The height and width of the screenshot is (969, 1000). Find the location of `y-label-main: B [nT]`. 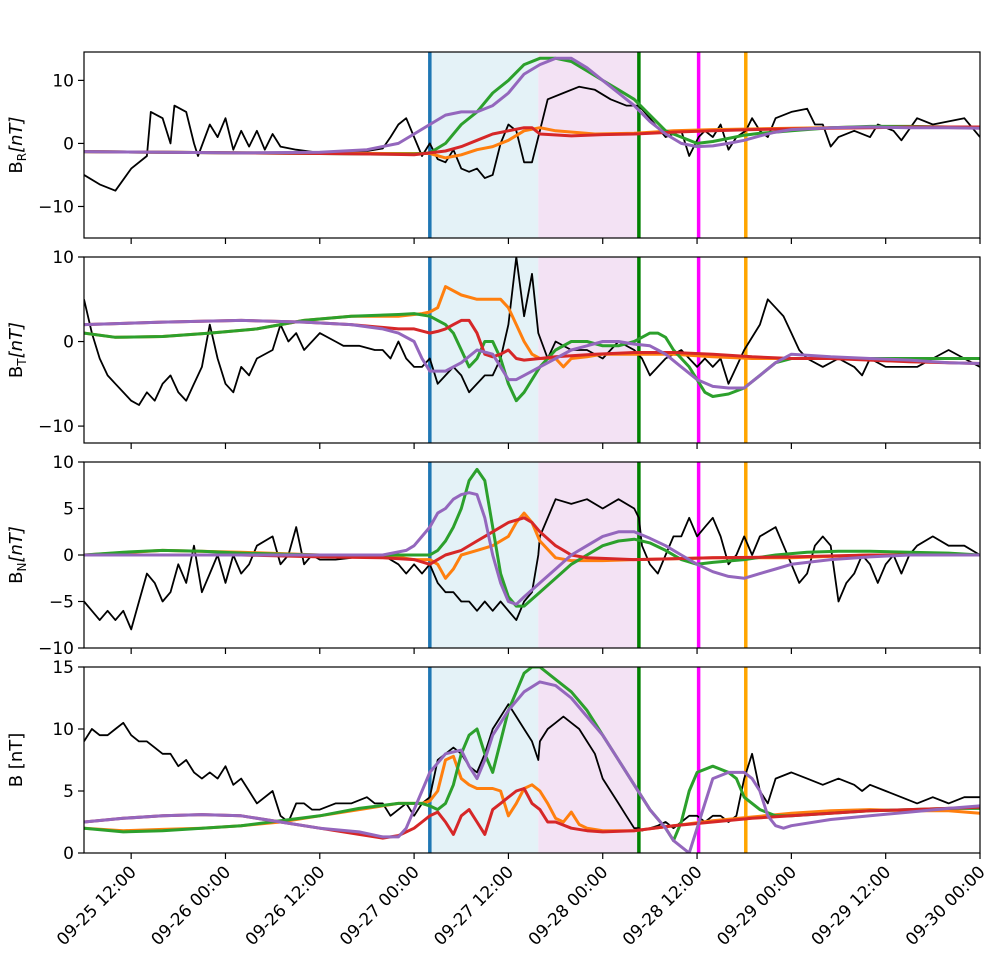

y-label-main: B [nT] is located at coordinates (16, 760).